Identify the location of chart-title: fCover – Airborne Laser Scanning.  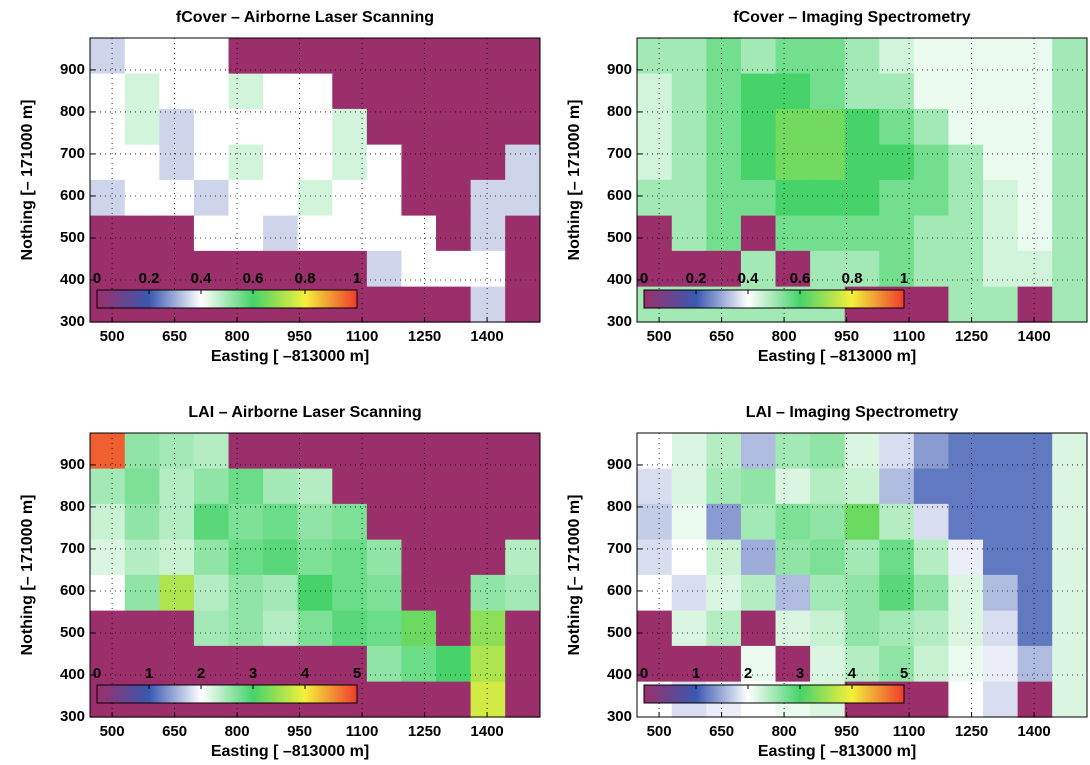
(305, 17).